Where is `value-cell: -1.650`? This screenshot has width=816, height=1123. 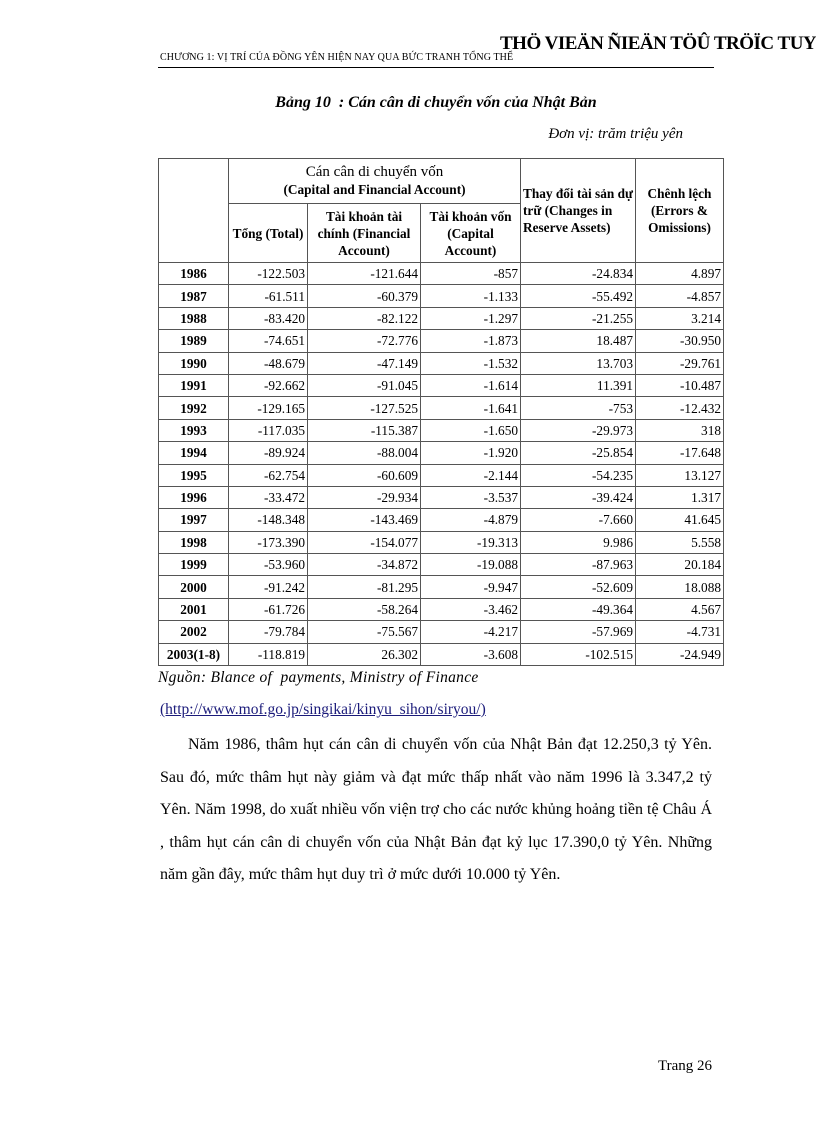 value-cell: -1.650 is located at coordinates (470, 430).